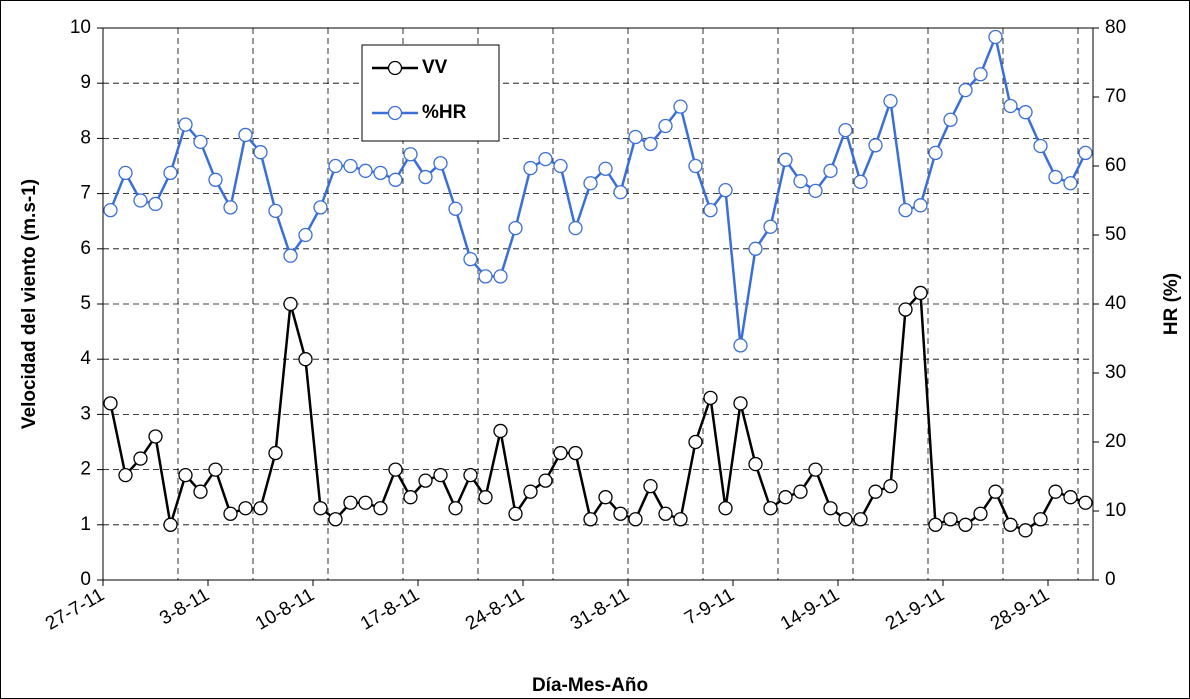 This screenshot has width=1190, height=699. What do you see at coordinates (1110, 579) in the screenshot?
I see `y2-tick-label: 0` at bounding box center [1110, 579].